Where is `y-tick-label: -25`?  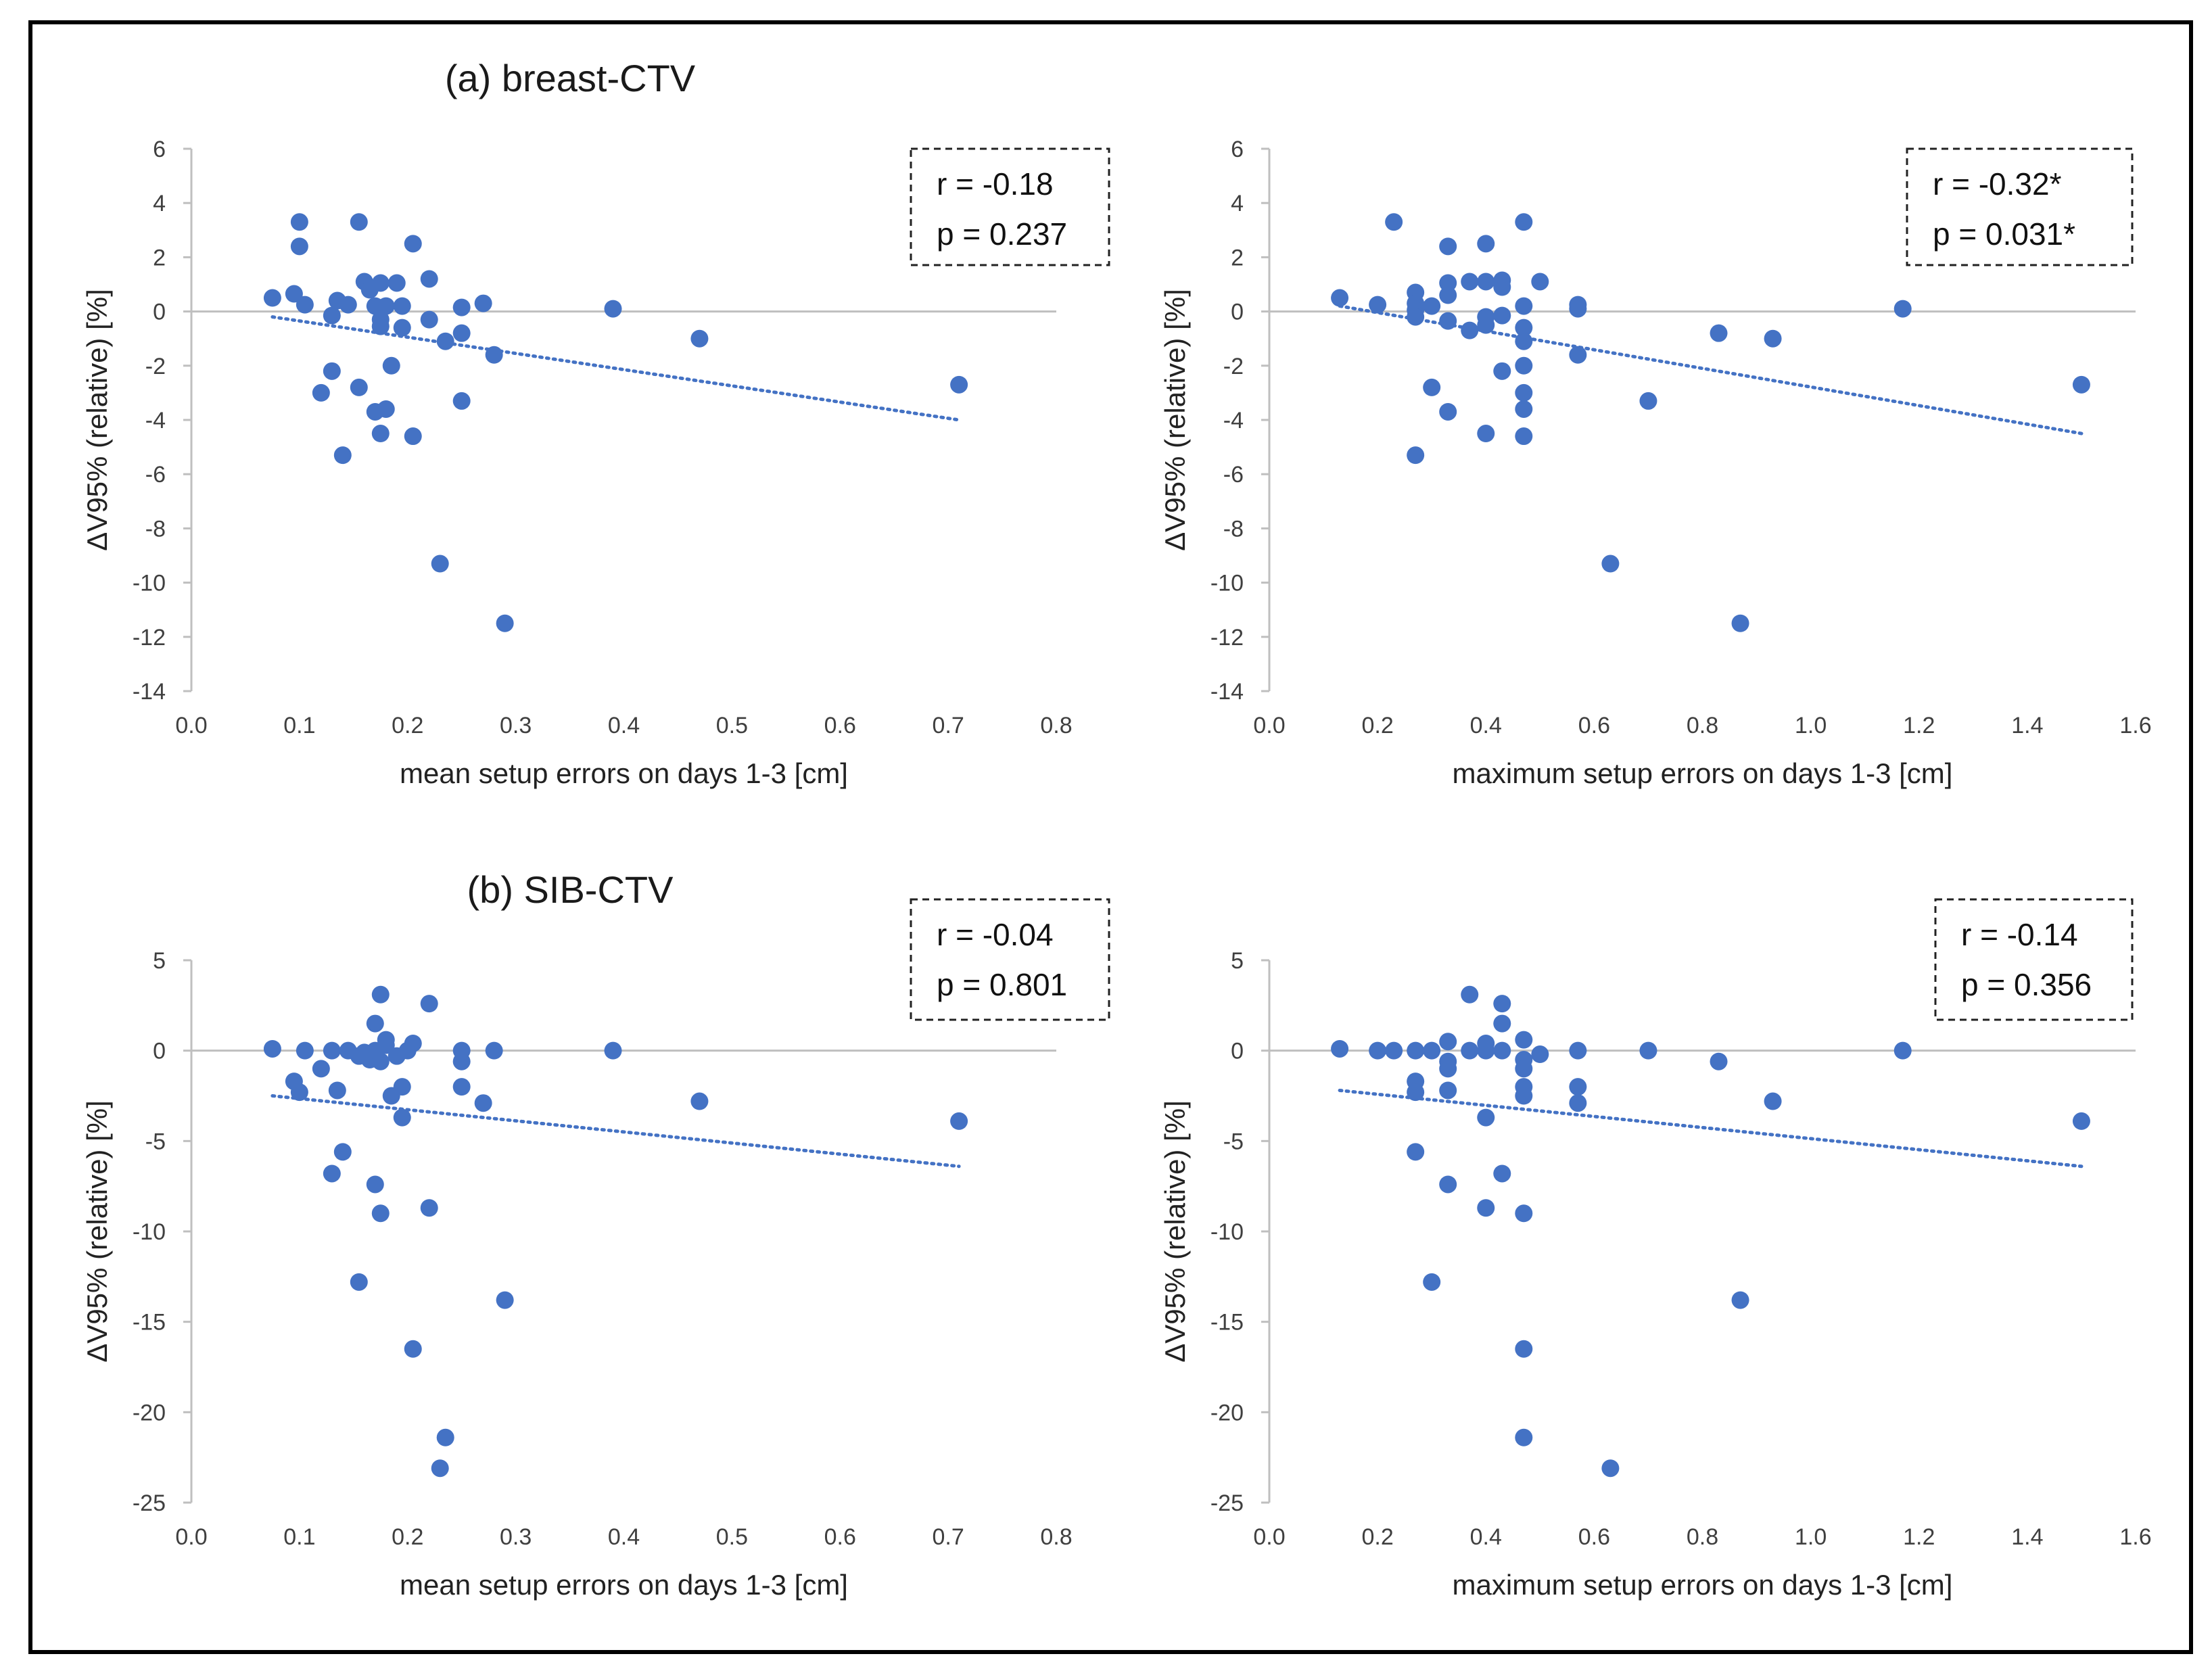
y-tick-label: -25 is located at coordinates (1227, 1503).